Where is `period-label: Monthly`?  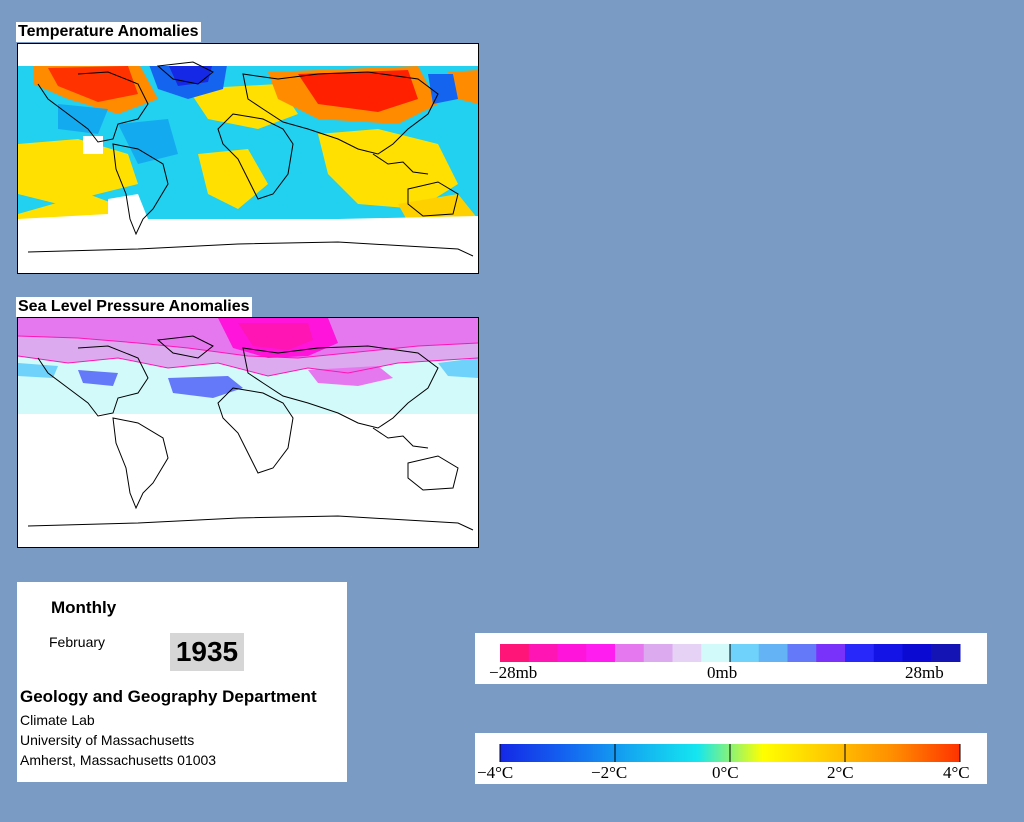 period-label: Monthly is located at coordinates (84, 607).